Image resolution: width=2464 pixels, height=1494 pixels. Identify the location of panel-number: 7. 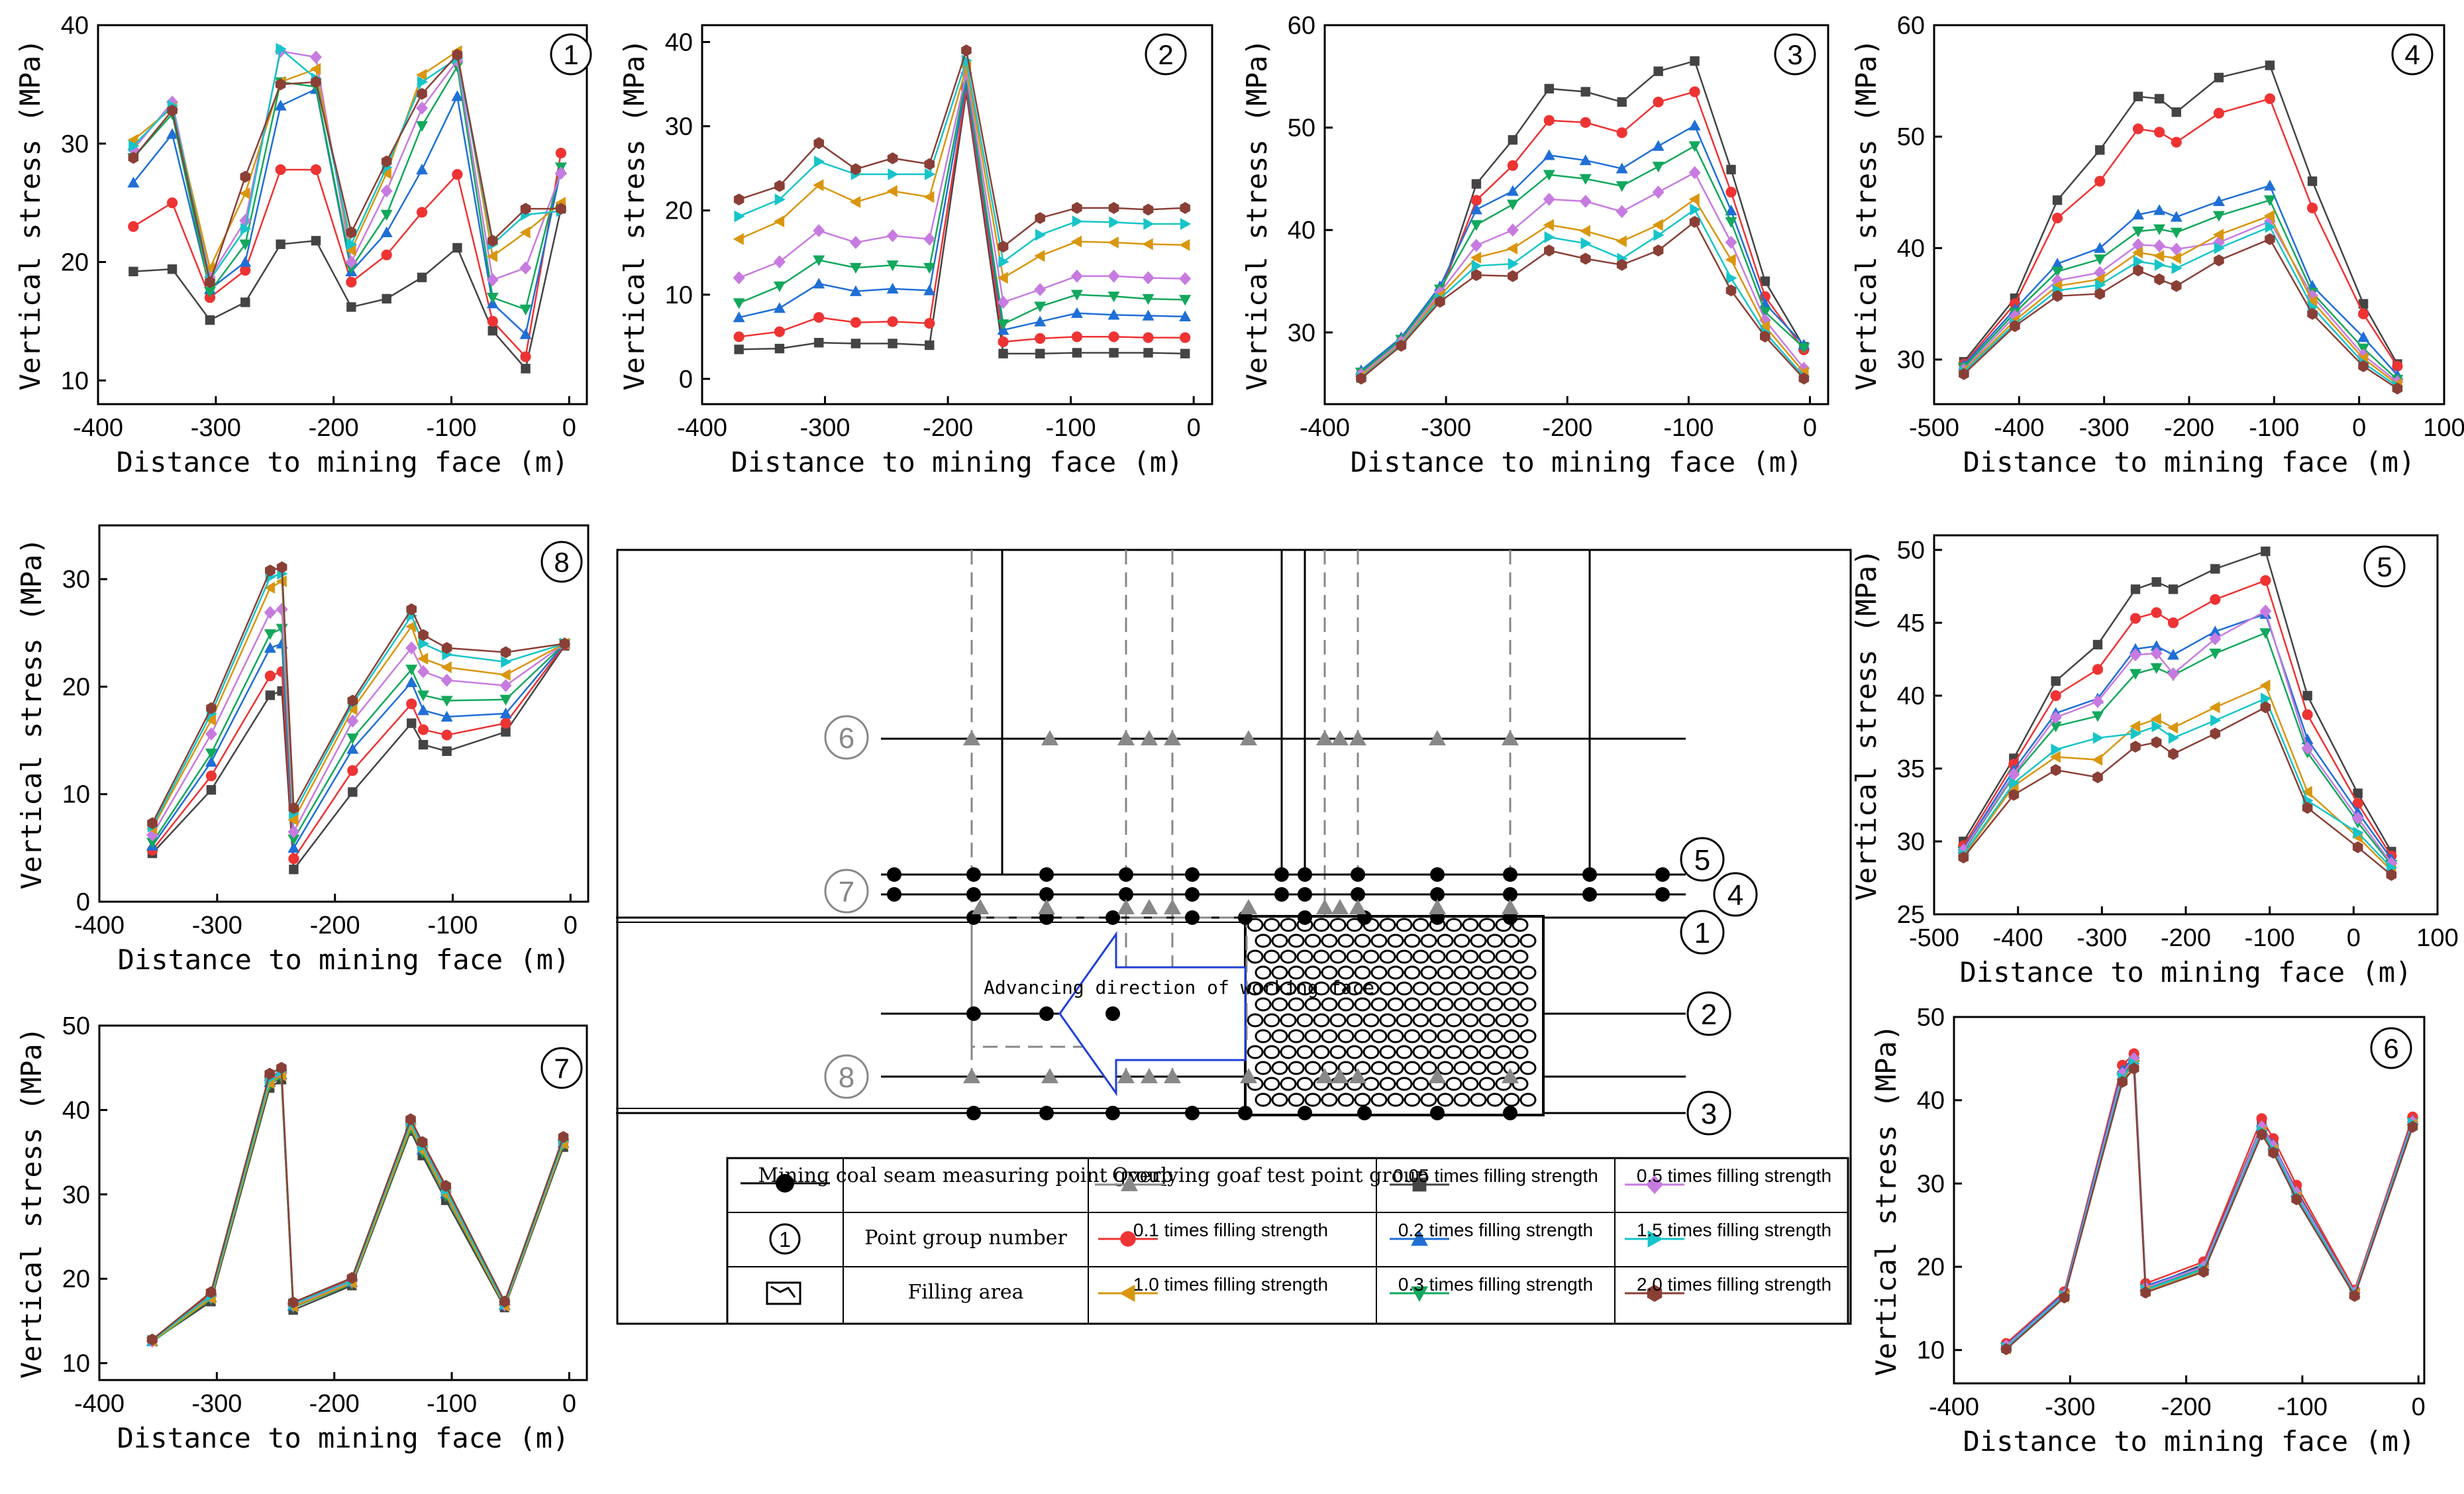
(561, 1068).